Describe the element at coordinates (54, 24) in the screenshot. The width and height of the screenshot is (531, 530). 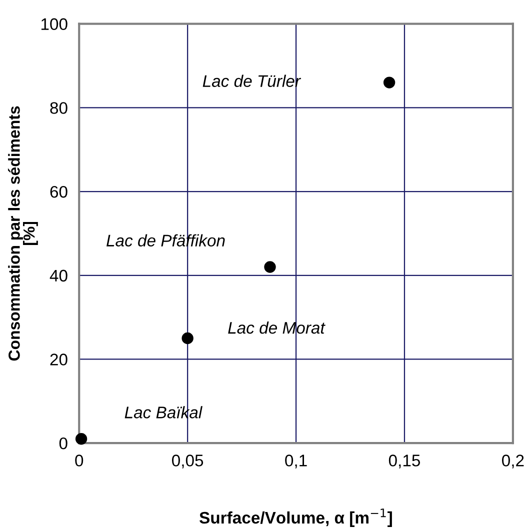
I see `y-tick-label: 100` at that location.